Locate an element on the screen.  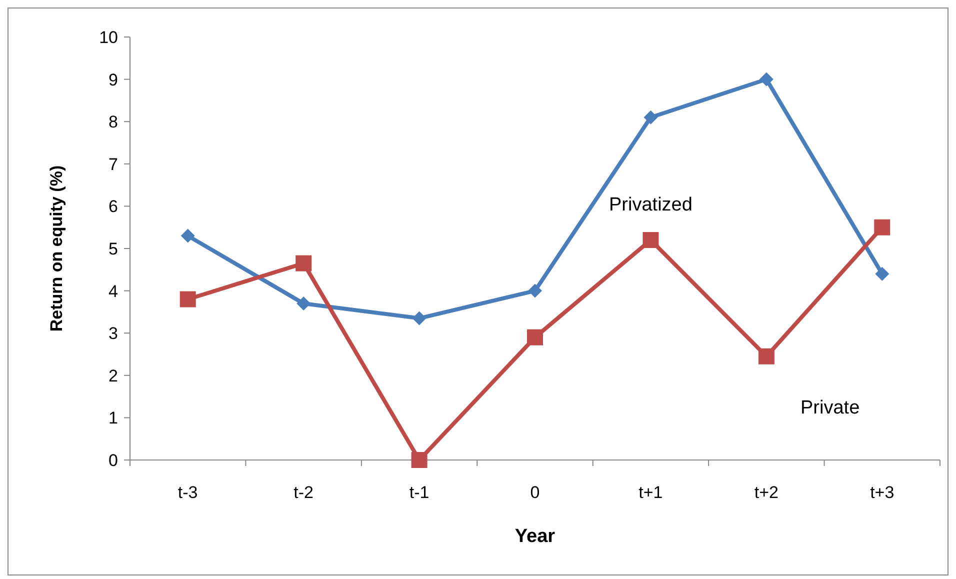
y-tick-label: 1 is located at coordinates (113, 418).